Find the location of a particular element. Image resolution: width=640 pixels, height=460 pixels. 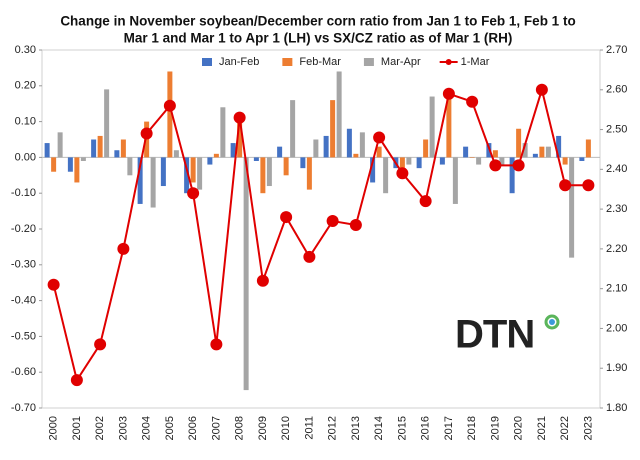

x-tick-label: 2018 is located at coordinates (472, 428).